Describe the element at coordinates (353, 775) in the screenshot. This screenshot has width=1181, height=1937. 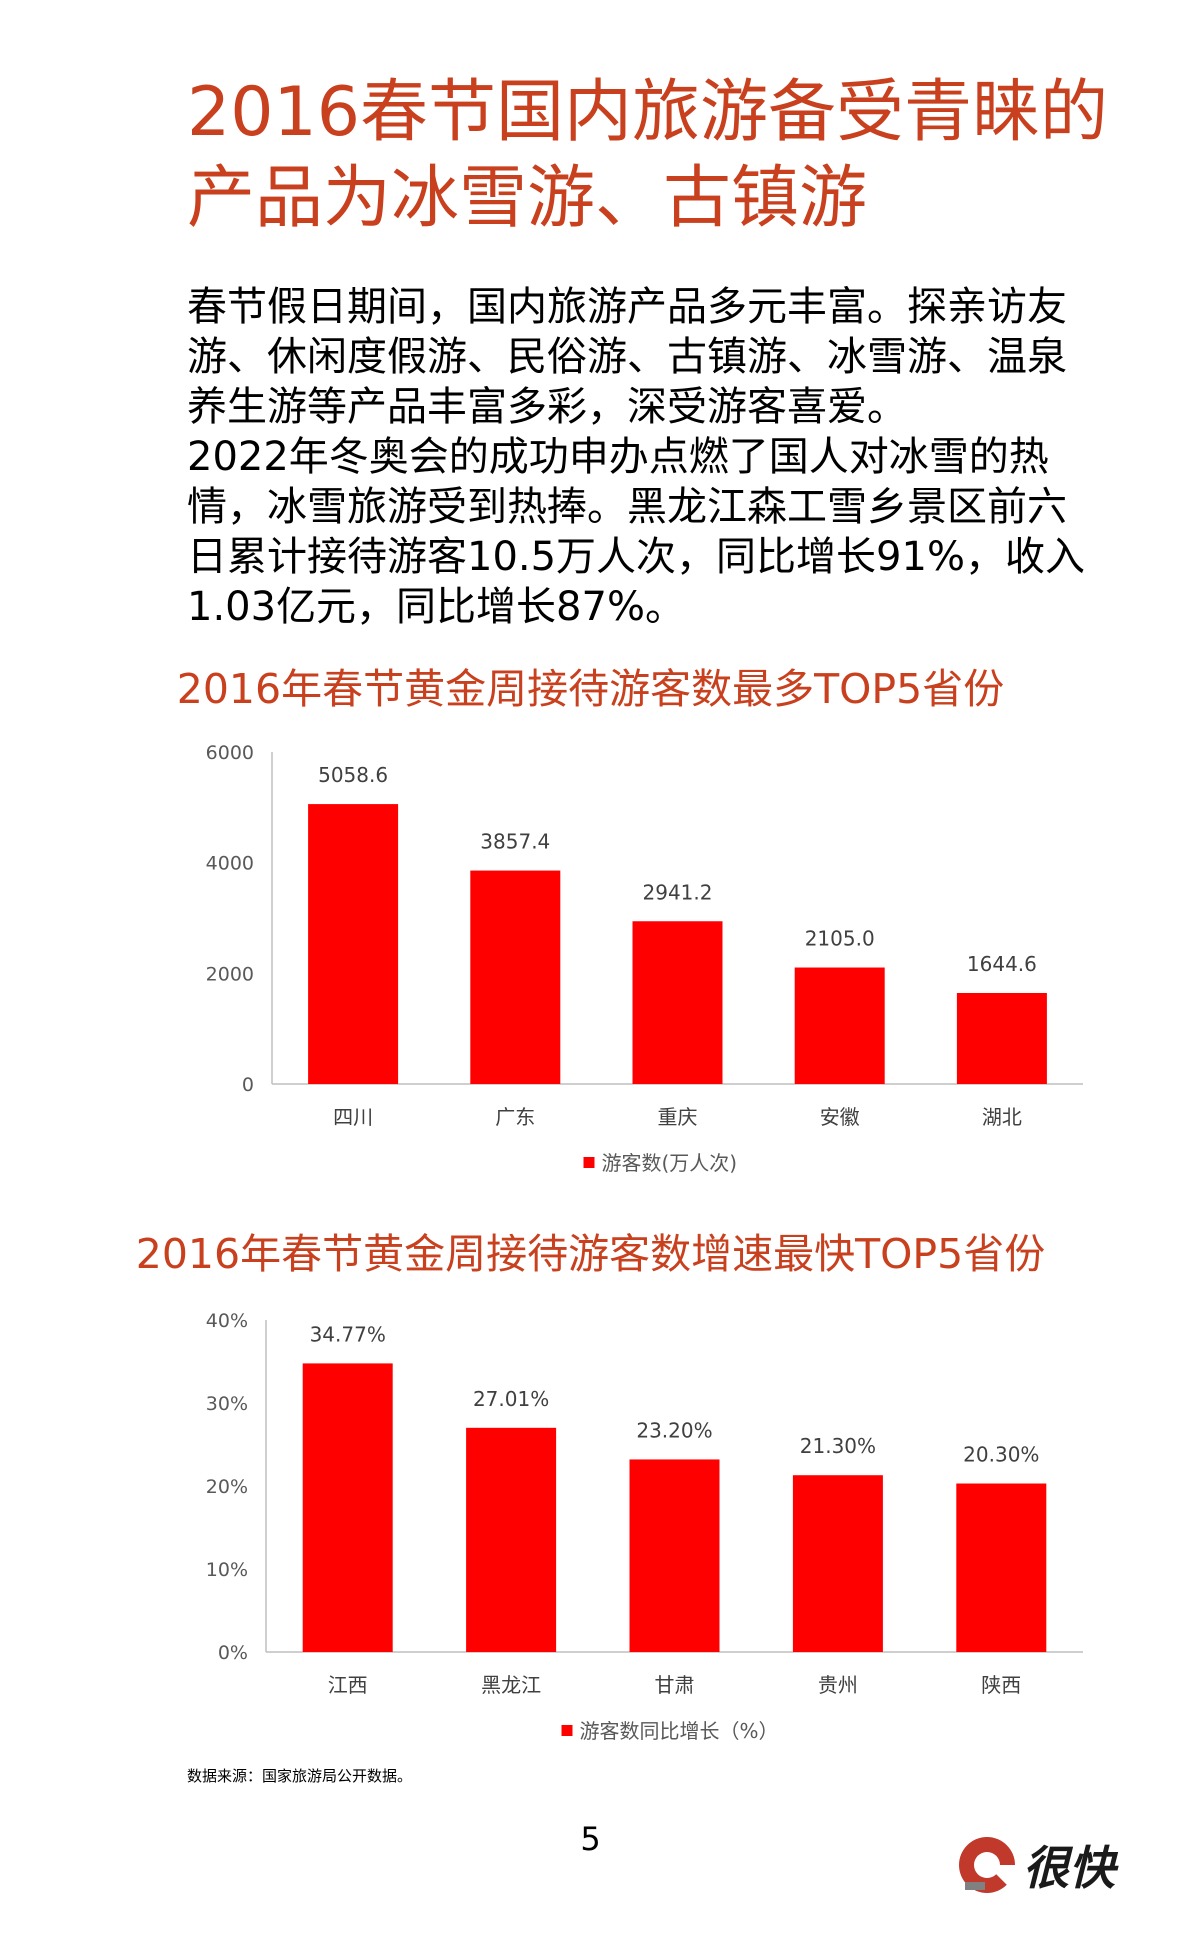
I see `data-label: 5058.6` at that location.